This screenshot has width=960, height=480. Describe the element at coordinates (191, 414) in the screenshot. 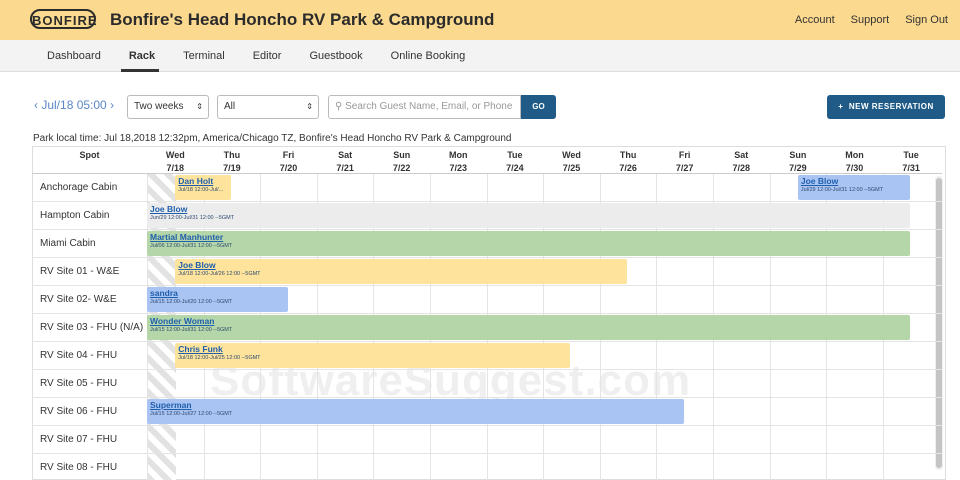

I see `reservation-dates: Jul/15 12:00-Jul/27 12:00 --5GMT` at that location.